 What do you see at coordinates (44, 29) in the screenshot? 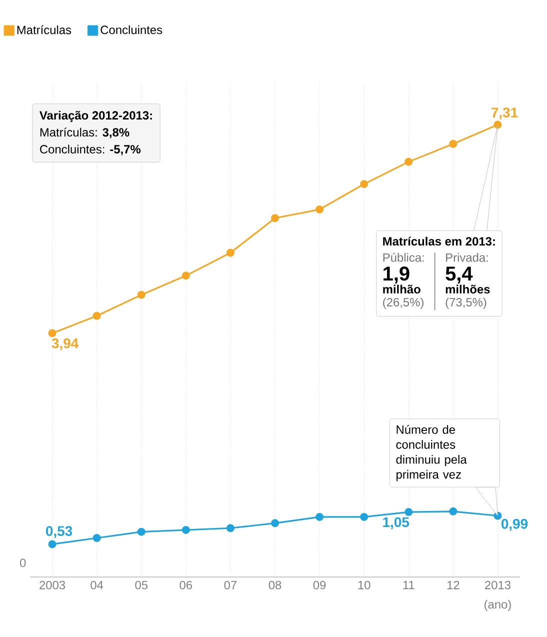
I see `legend-label: Matrículas` at bounding box center [44, 29].